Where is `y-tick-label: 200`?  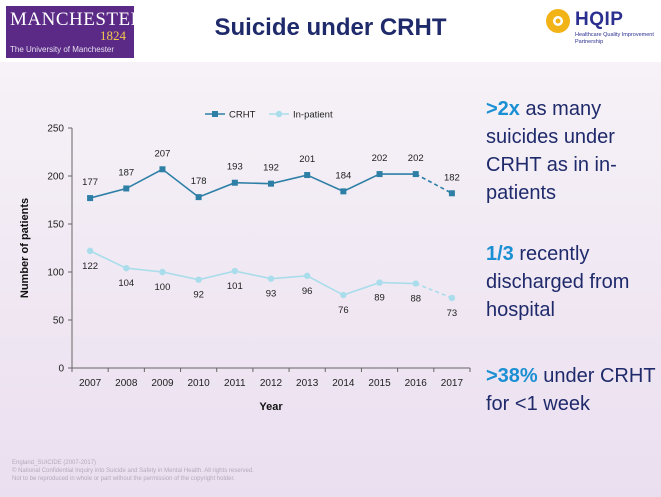 y-tick-label: 200 is located at coordinates (55, 177).